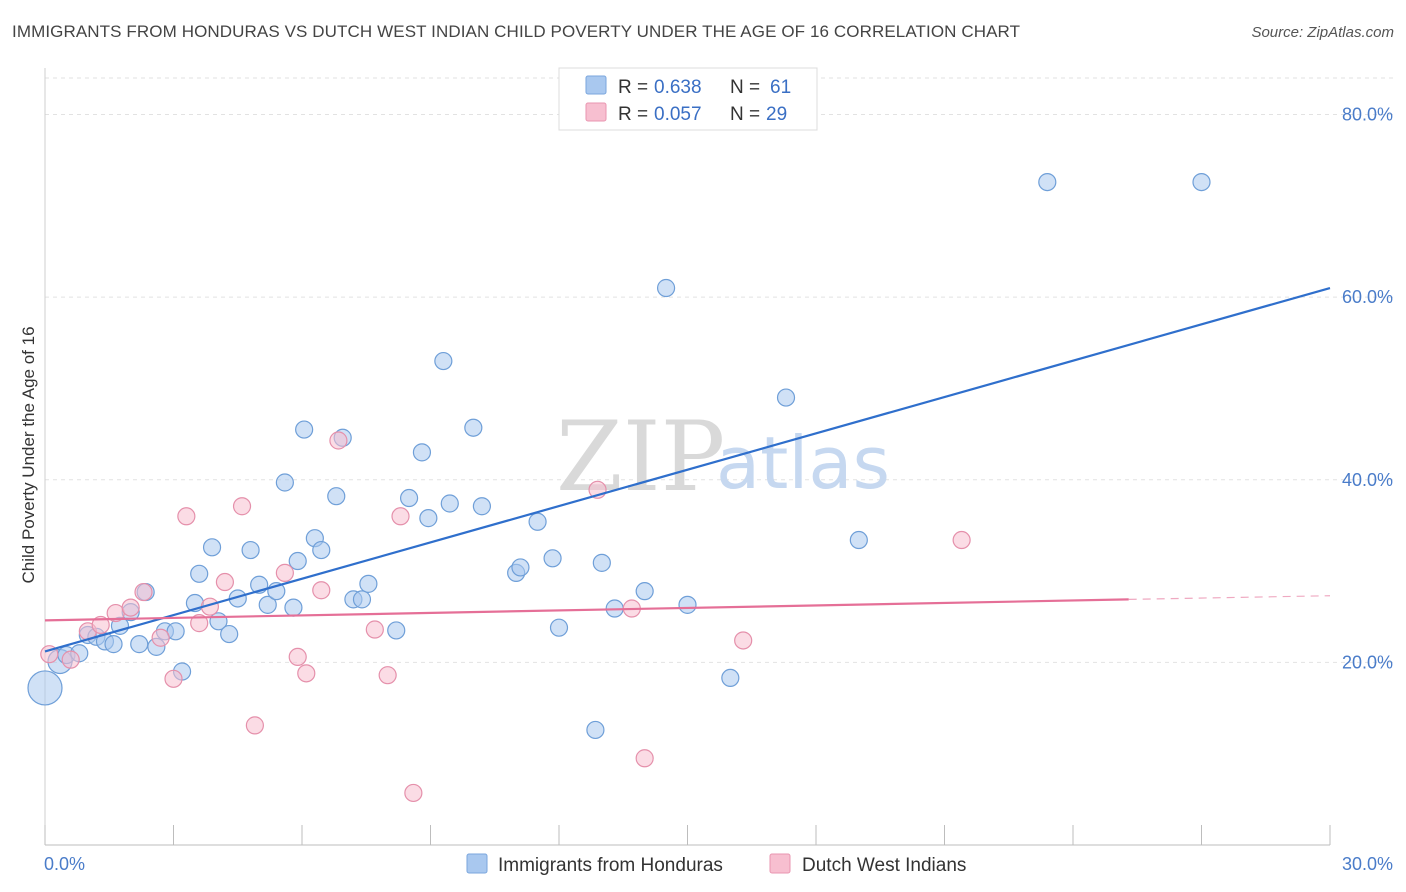  What do you see at coordinates (28, 454) in the screenshot?
I see `y-axis-label: Child Poverty Under the Age of 16` at bounding box center [28, 454].